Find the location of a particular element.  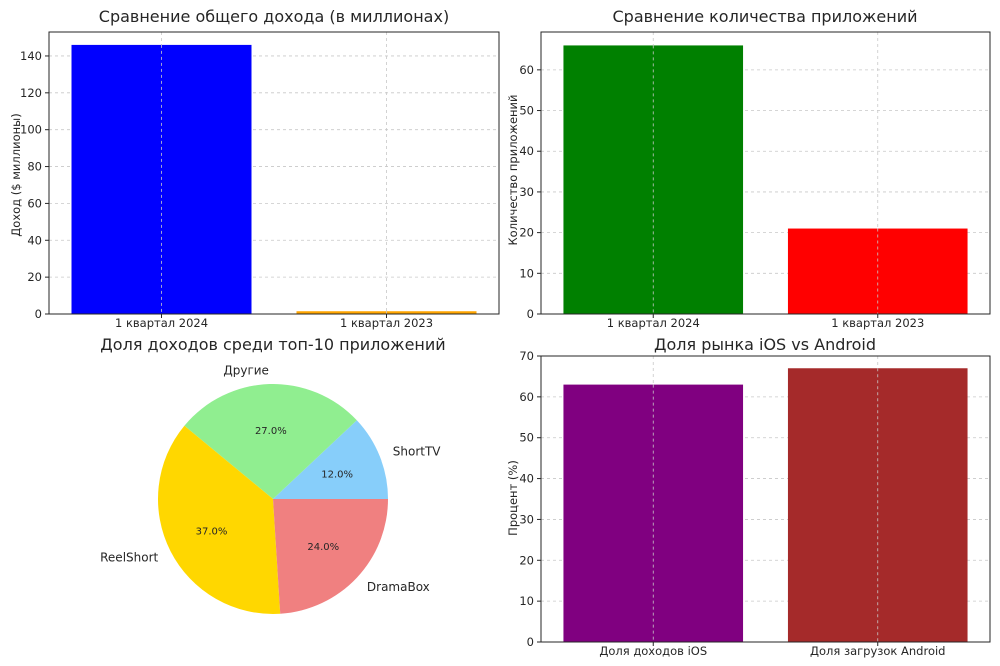

pie-slice-label: ShortTV is located at coordinates (417, 452).